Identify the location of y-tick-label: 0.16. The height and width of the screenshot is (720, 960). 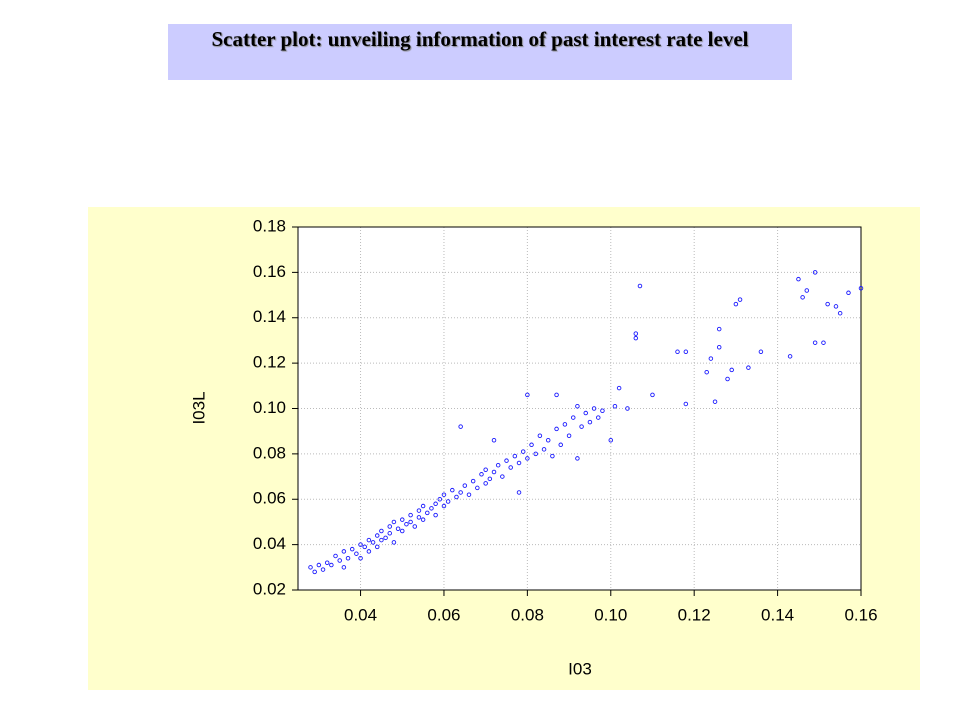
(269, 271).